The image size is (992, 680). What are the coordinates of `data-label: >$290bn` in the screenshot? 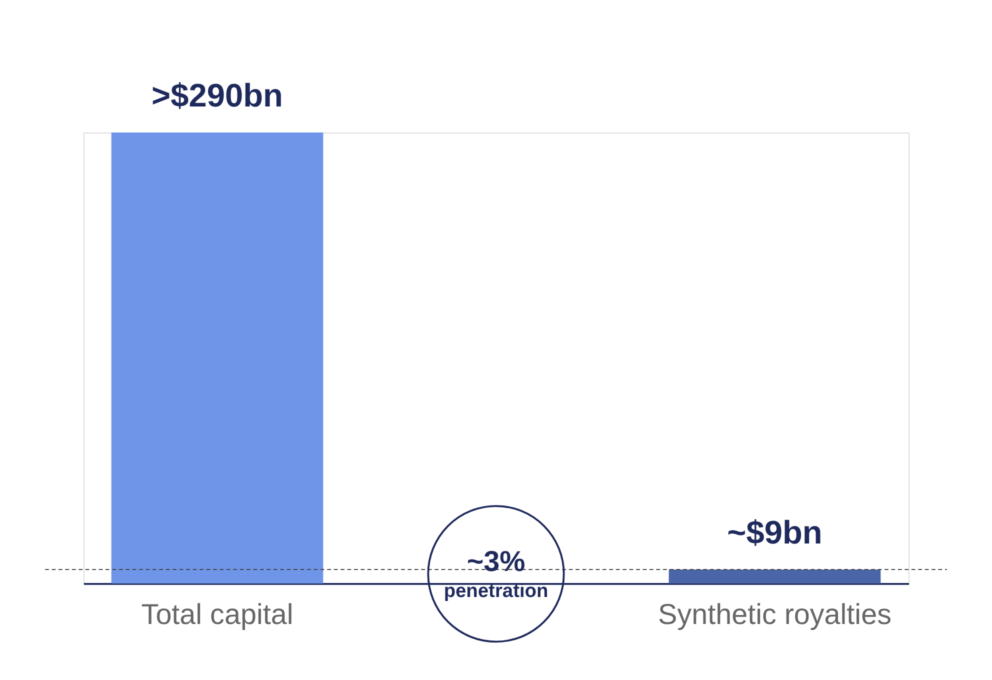 It's located at (217, 95).